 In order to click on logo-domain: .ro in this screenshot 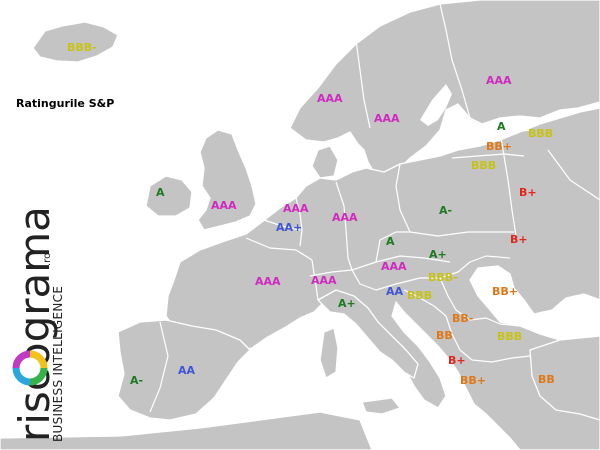, I will do `click(47, 259)`.